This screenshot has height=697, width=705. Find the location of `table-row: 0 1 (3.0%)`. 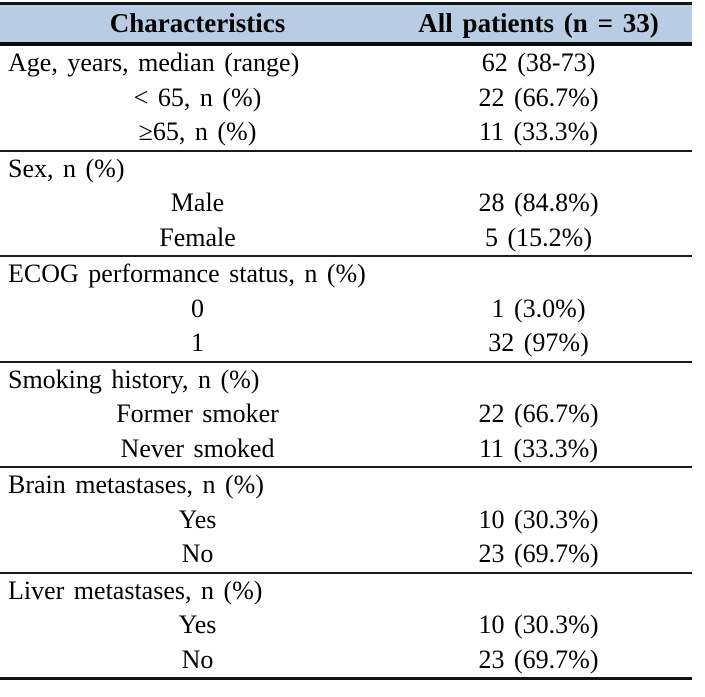

table-row: 0 1 (3.0%) is located at coordinates (346, 309).